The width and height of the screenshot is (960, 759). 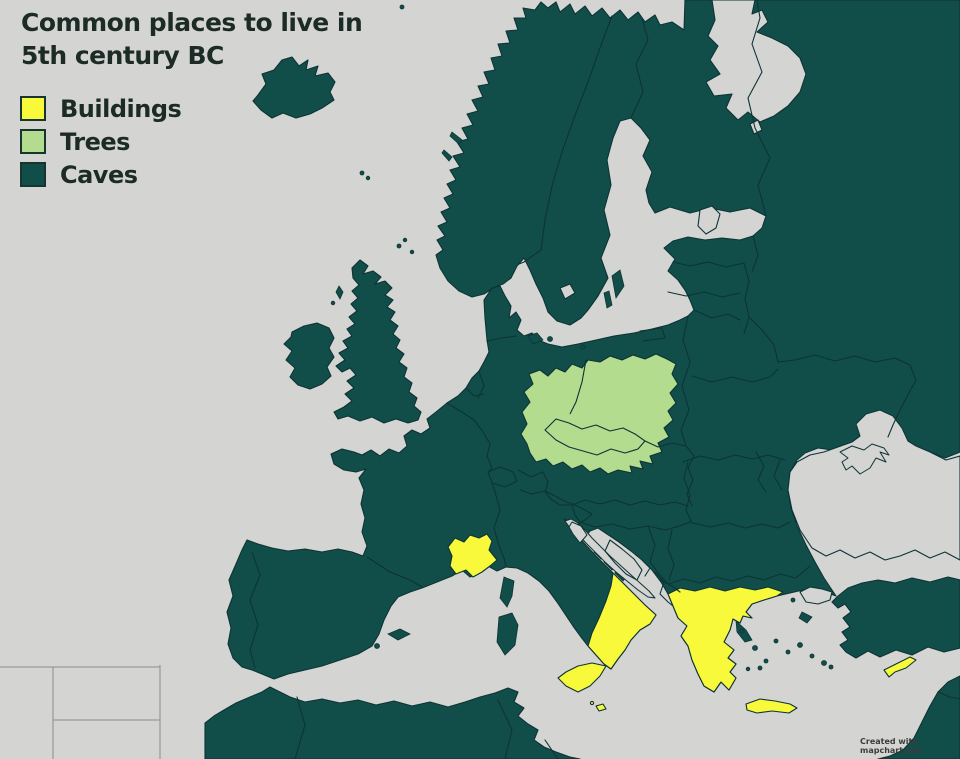 What do you see at coordinates (192, 39) in the screenshot?
I see `map-title: Common places to live in 5th century BC` at bounding box center [192, 39].